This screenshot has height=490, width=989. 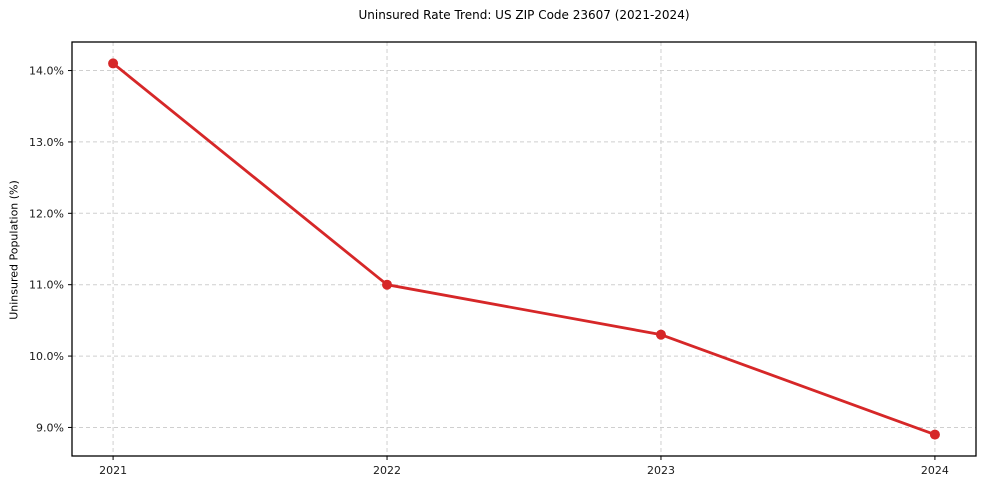 I want to click on x-tick-label: 2021, so click(x=113, y=470).